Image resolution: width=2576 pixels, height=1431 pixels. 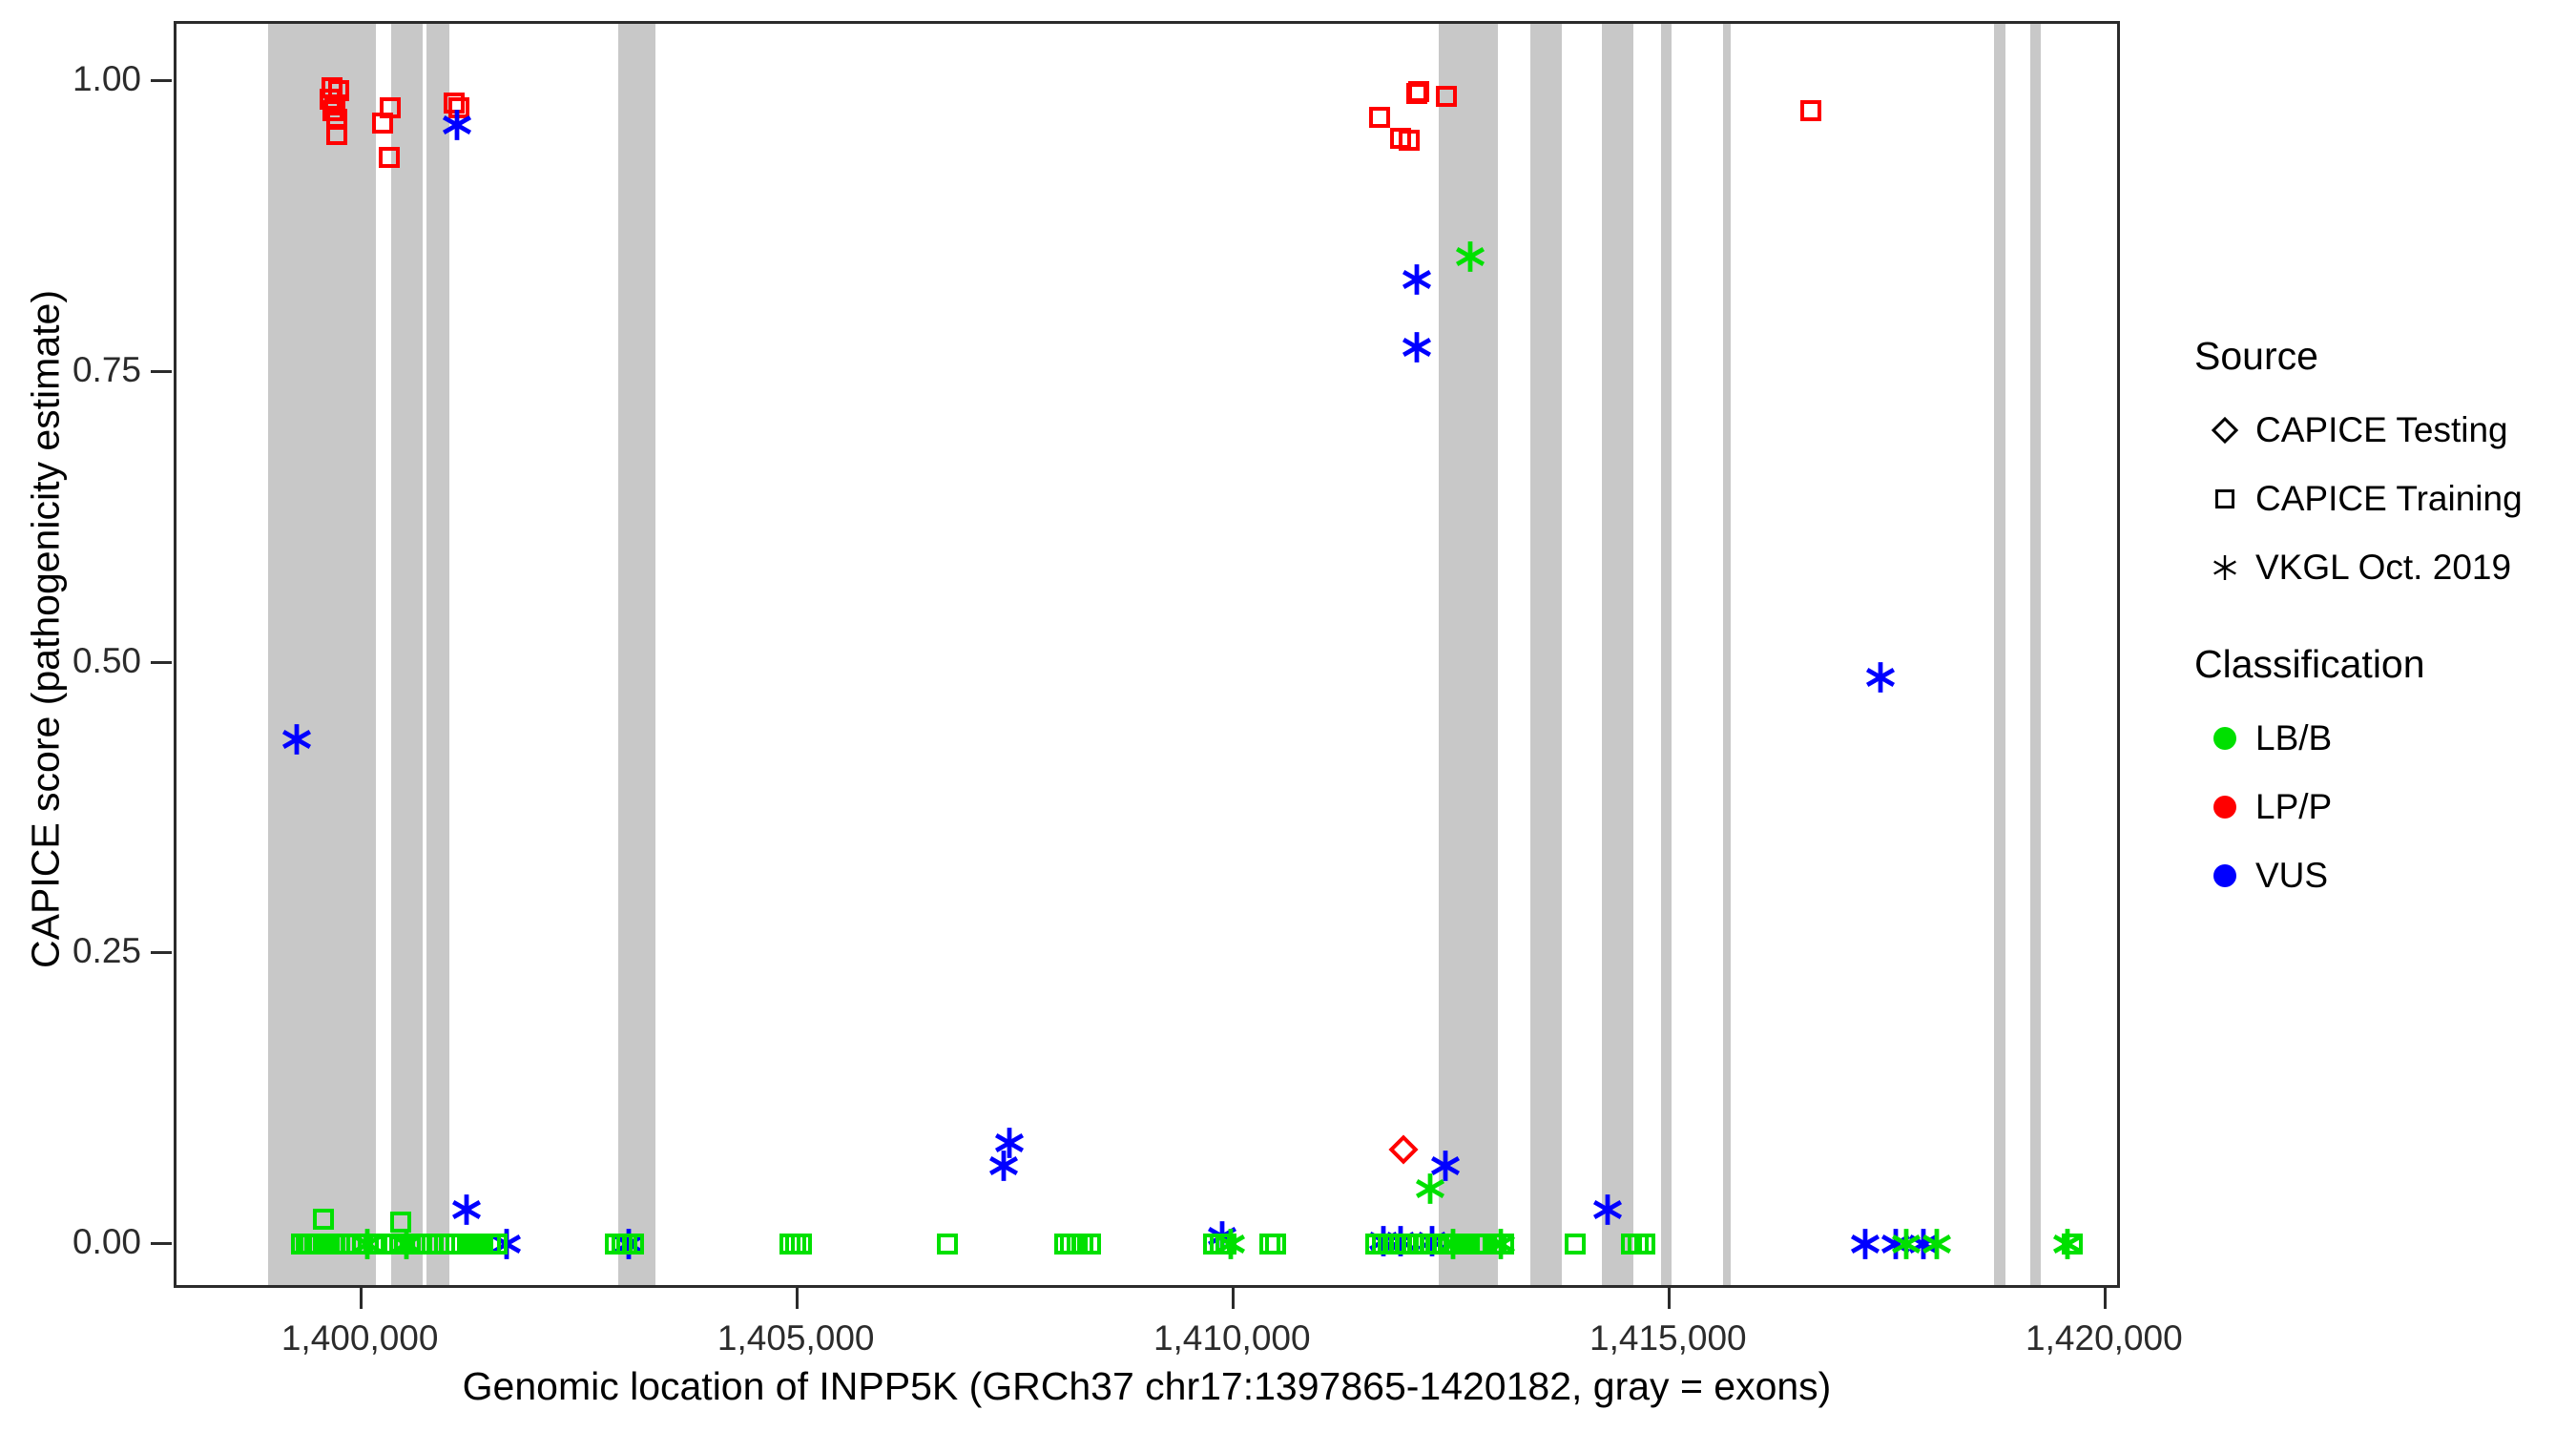 What do you see at coordinates (2309, 664) in the screenshot?
I see `legend-classification-title: Classification` at bounding box center [2309, 664].